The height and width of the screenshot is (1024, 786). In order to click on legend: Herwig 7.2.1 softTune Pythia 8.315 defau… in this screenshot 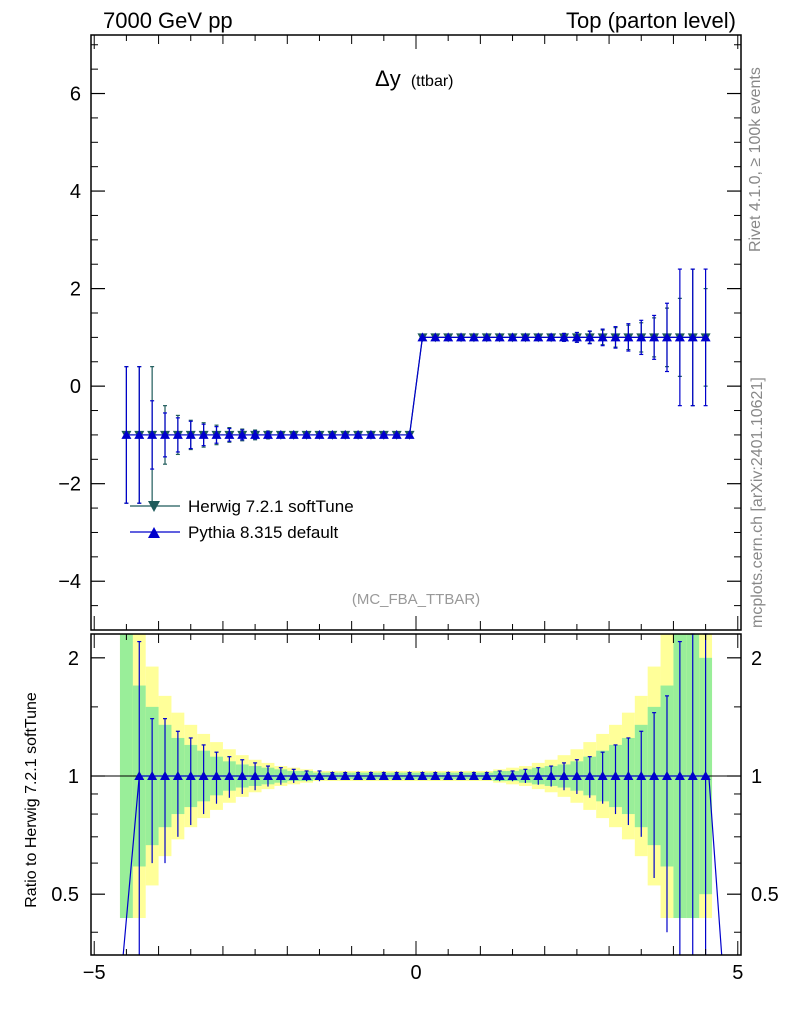, I will do `click(242, 519)`.